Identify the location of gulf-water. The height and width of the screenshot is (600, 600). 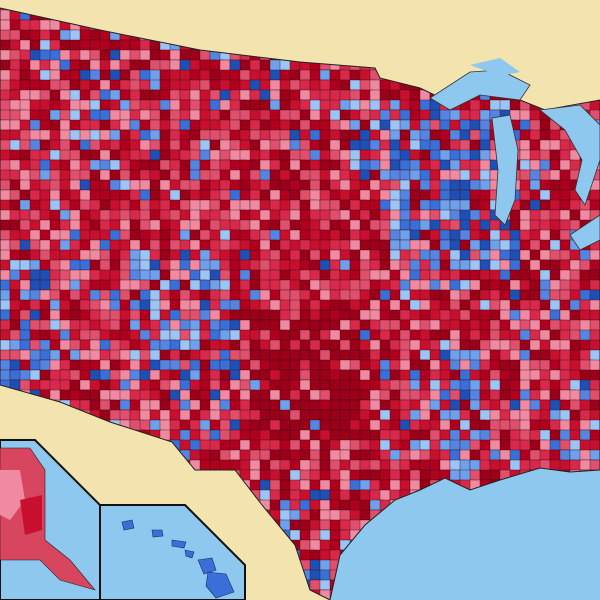
(465, 525).